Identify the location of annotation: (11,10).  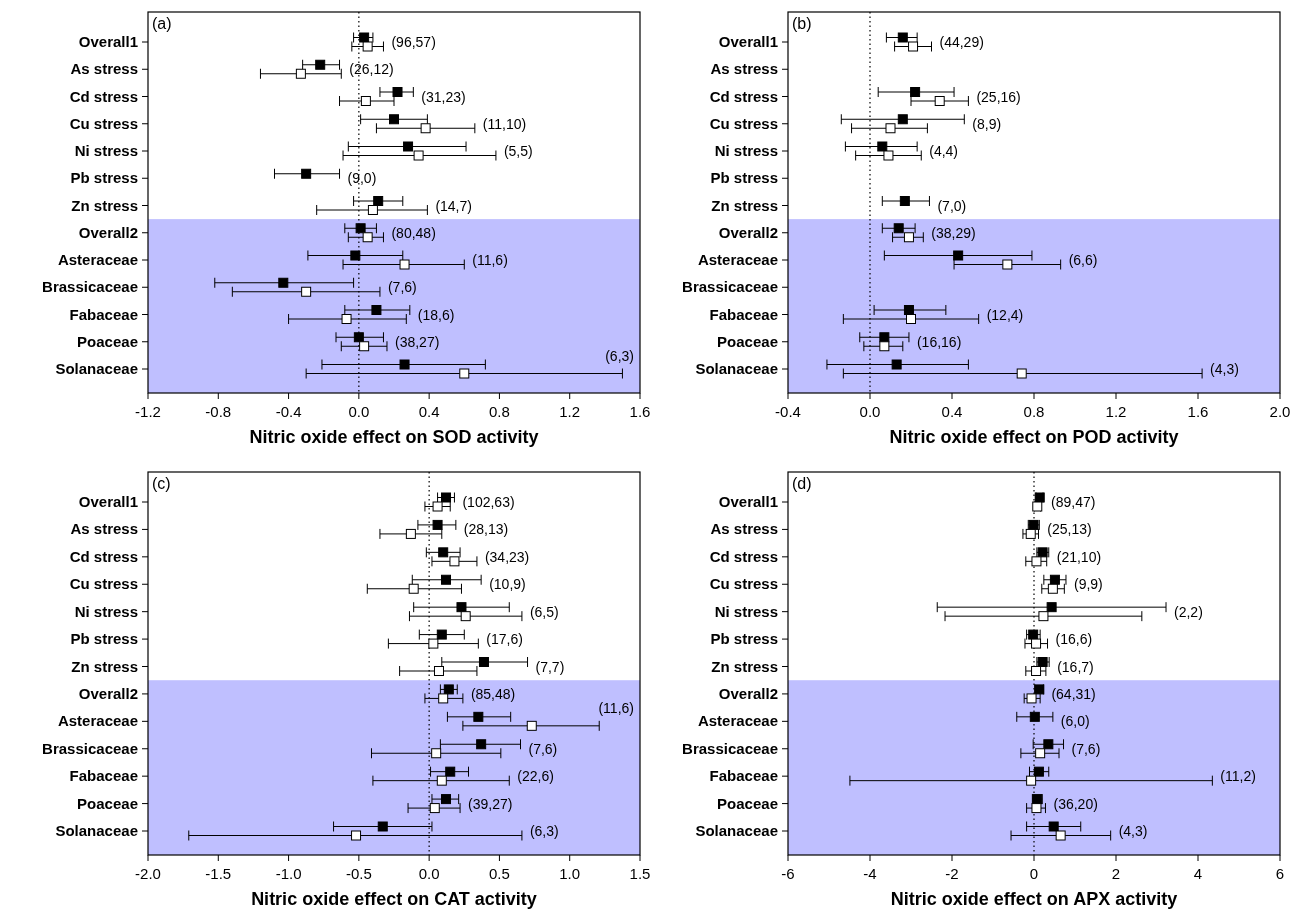
(504, 123).